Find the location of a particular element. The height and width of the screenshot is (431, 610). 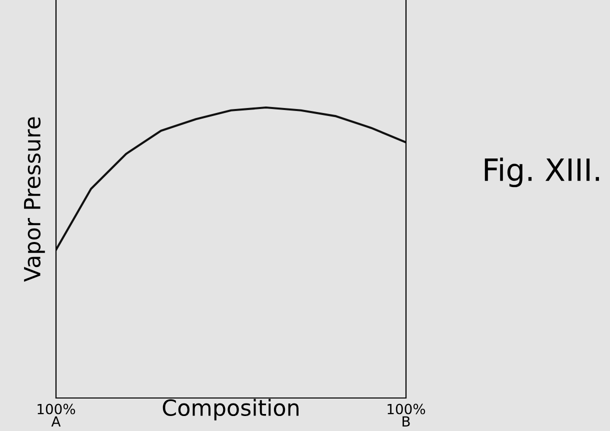

x-axis-title: Composition is located at coordinates (230, 409).